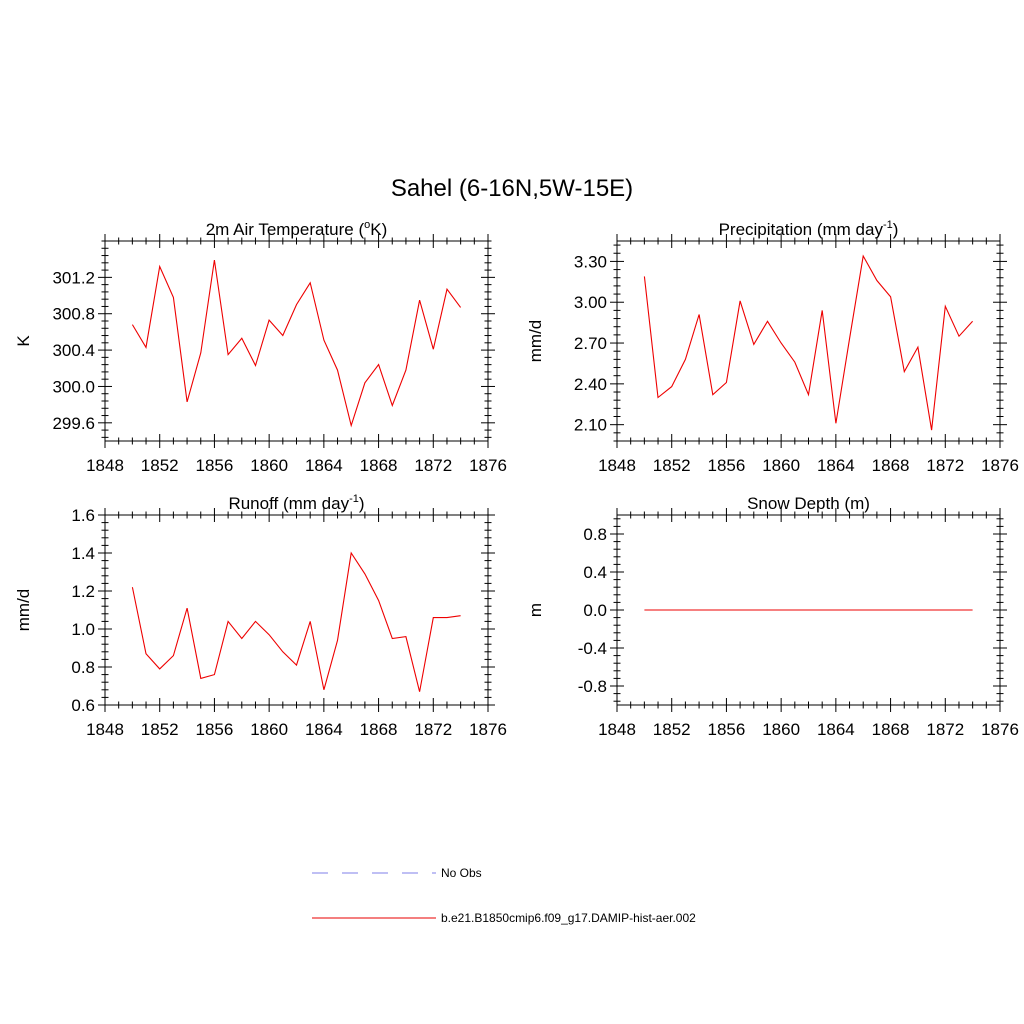  Describe the element at coordinates (512, 188) in the screenshot. I see `figure-title: Sahel (6-16N,5W-15E)` at that location.